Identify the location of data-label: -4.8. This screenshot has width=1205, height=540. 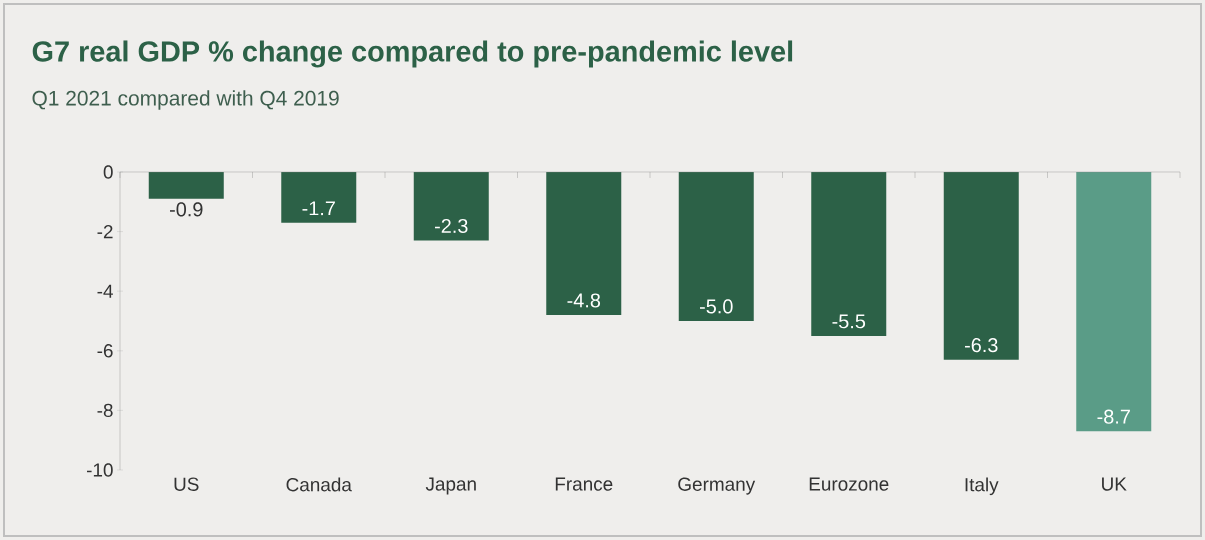
(584, 300).